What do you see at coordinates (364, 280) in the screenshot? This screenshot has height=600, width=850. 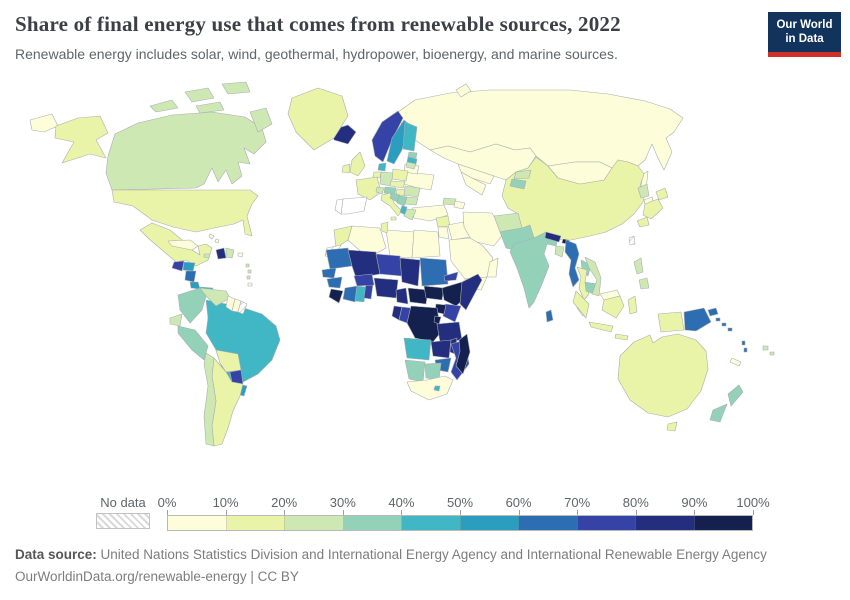 I see `country-burkina-faso` at bounding box center [364, 280].